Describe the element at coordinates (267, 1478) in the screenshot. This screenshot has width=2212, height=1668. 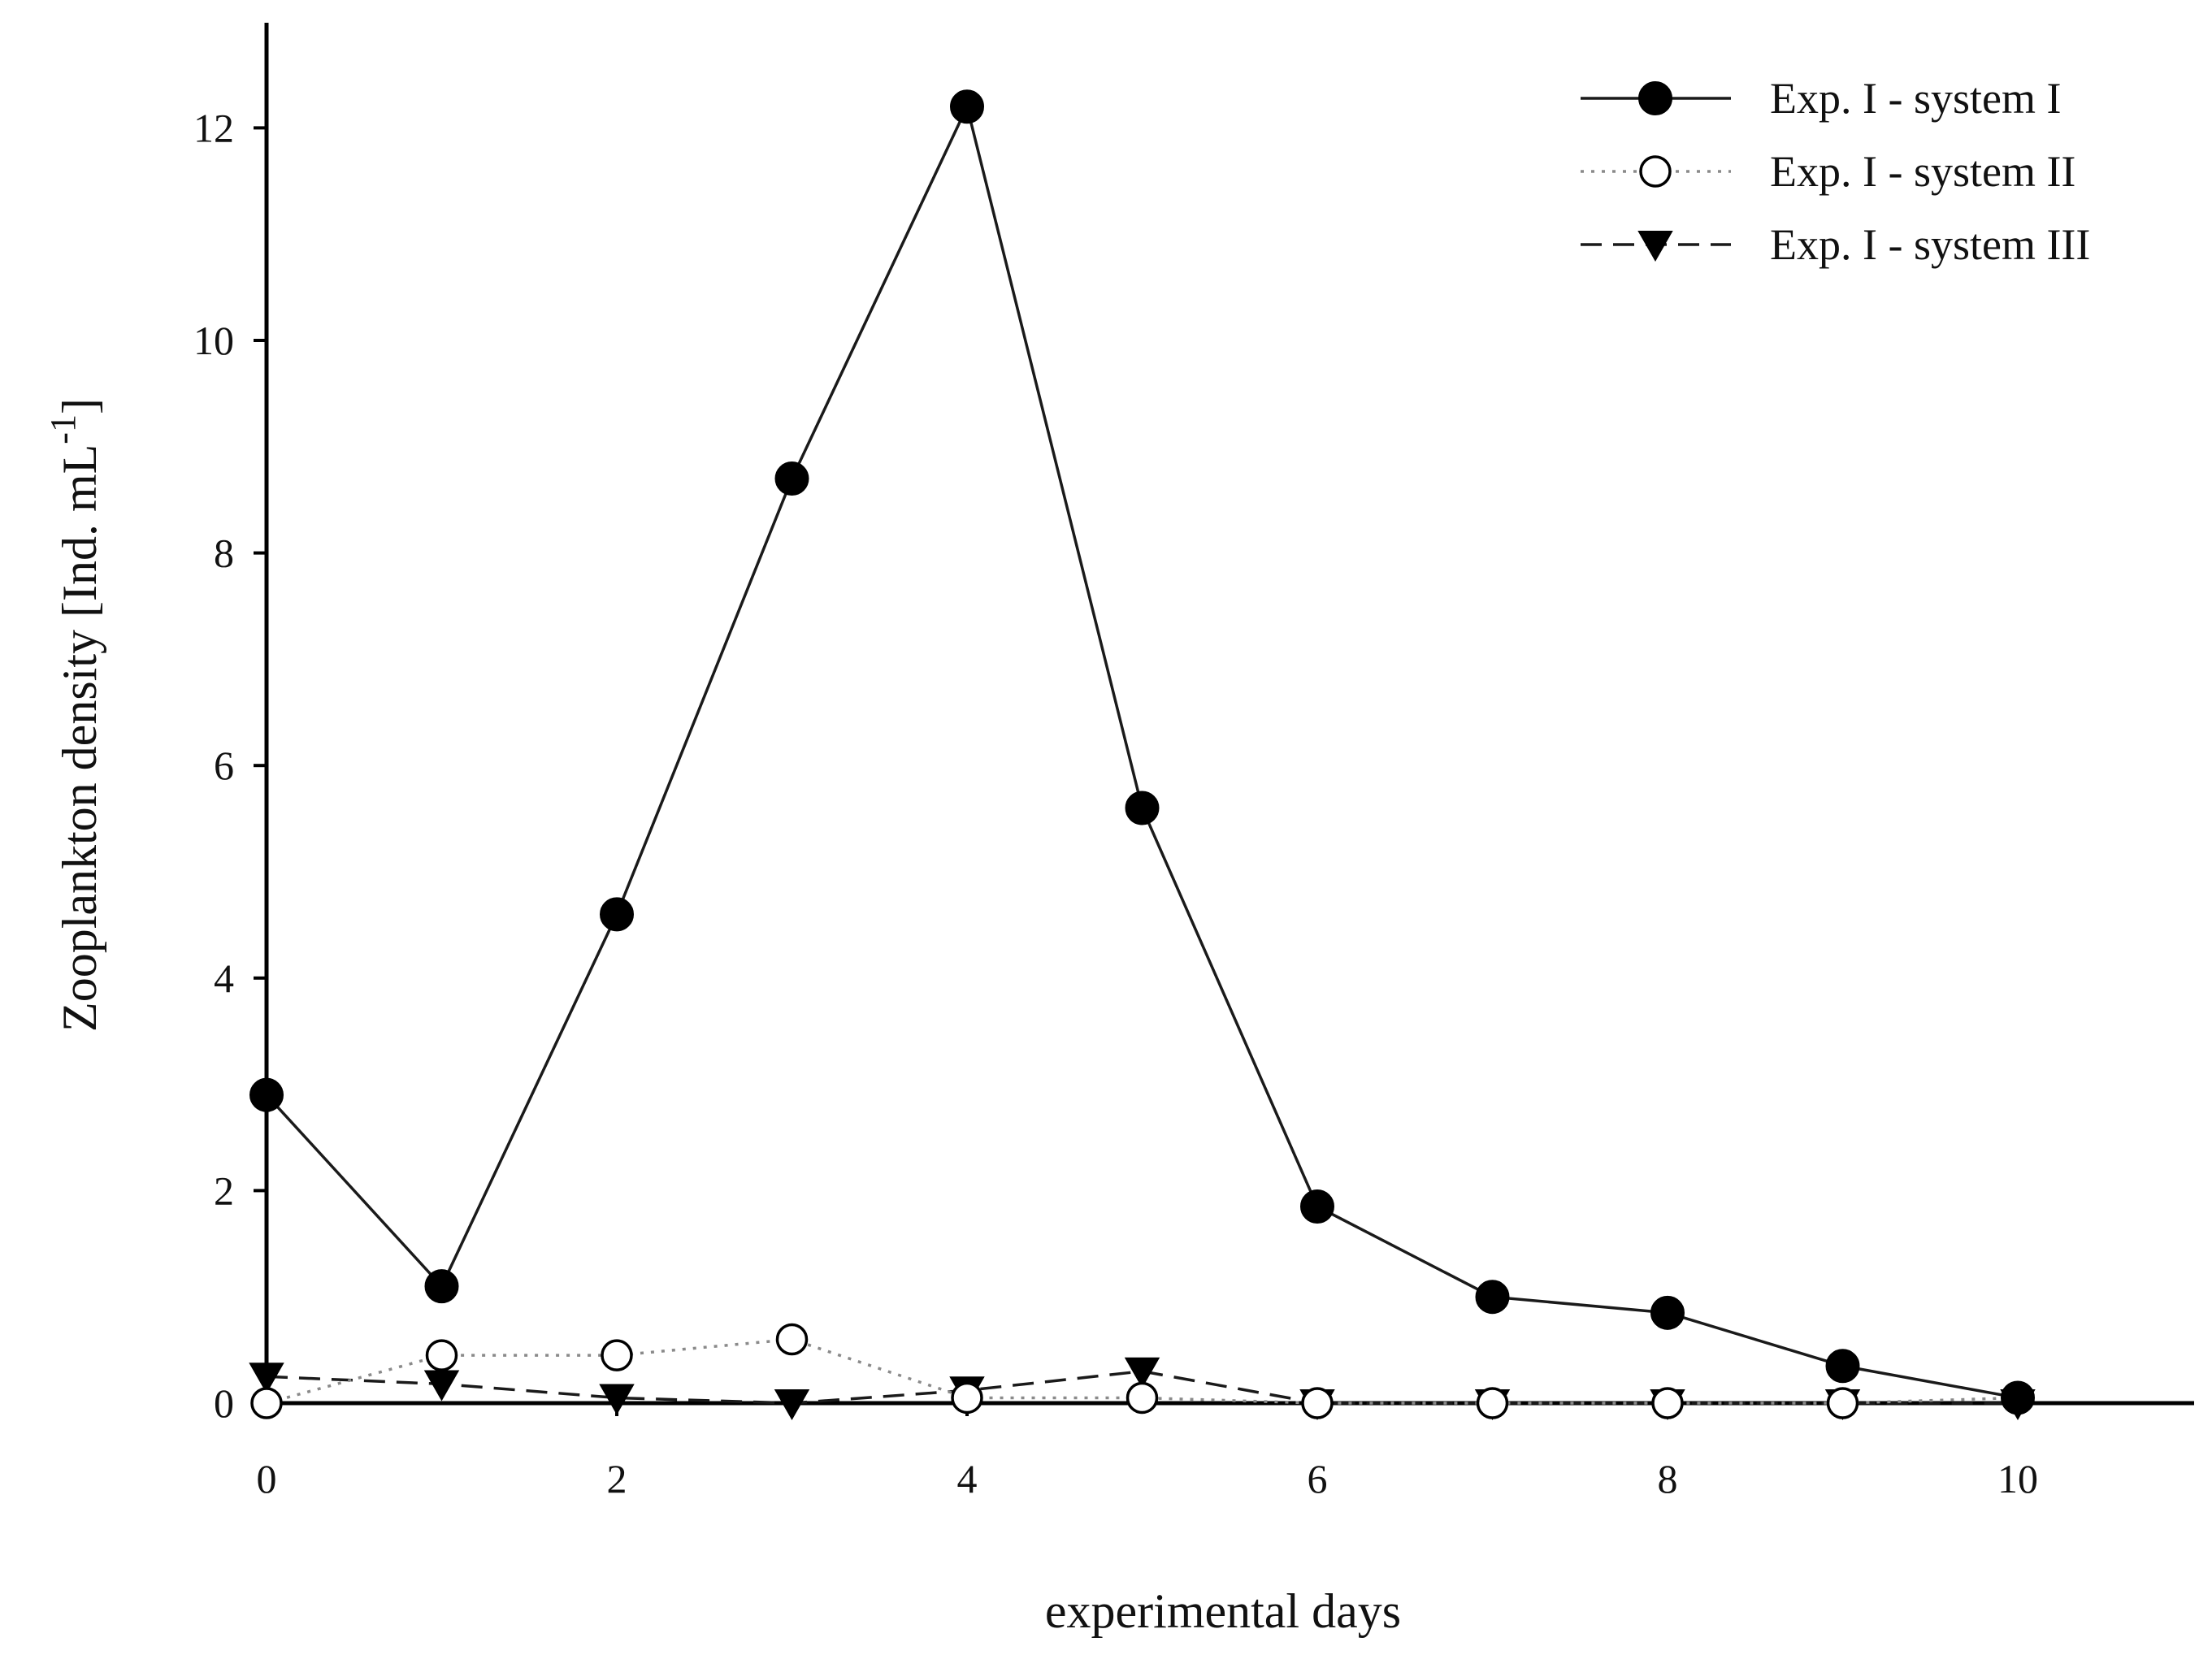
I see `x-tick-label: 0` at that location.